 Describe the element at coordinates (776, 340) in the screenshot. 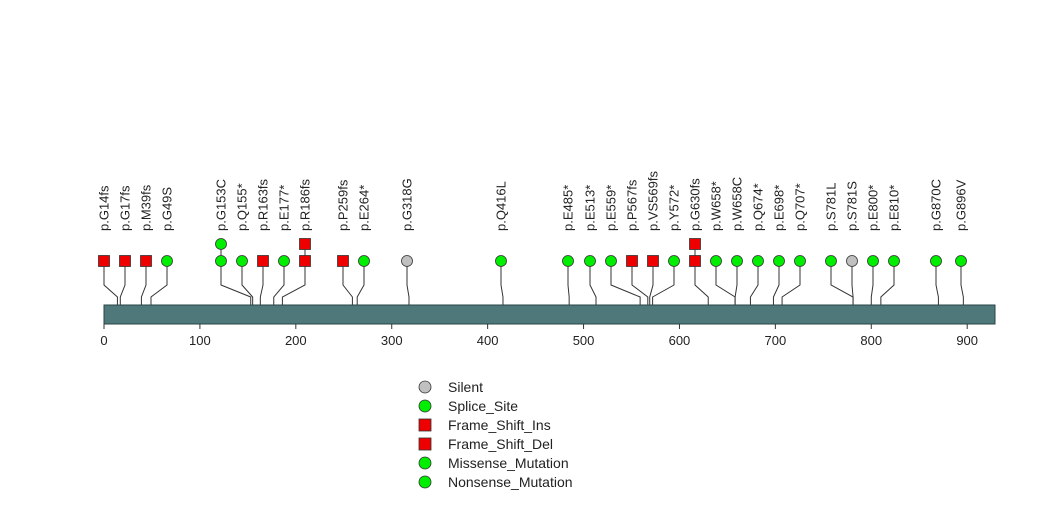

I see `x-tick-label: 700` at that location.